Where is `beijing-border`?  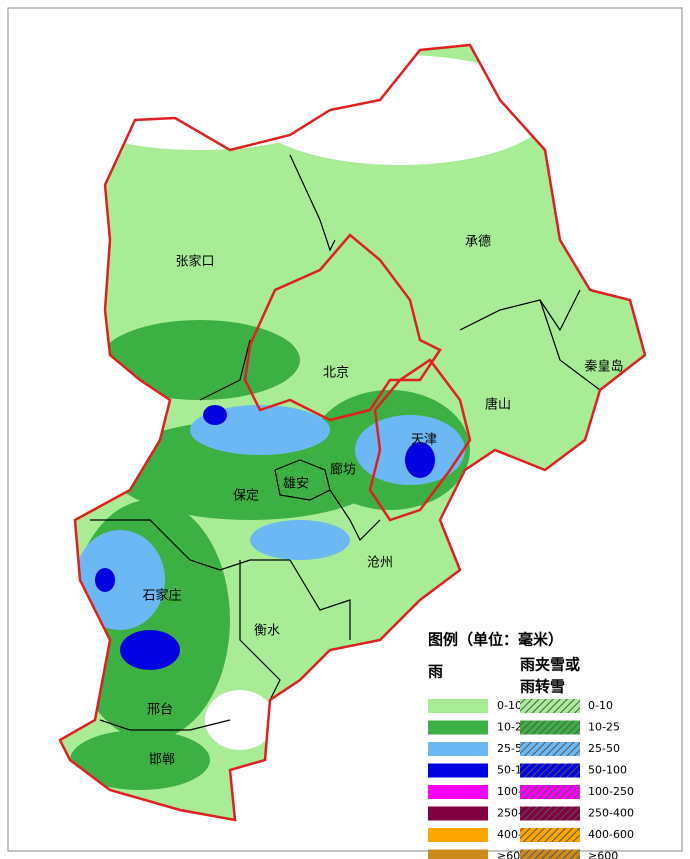 beijing-border is located at coordinates (342, 327).